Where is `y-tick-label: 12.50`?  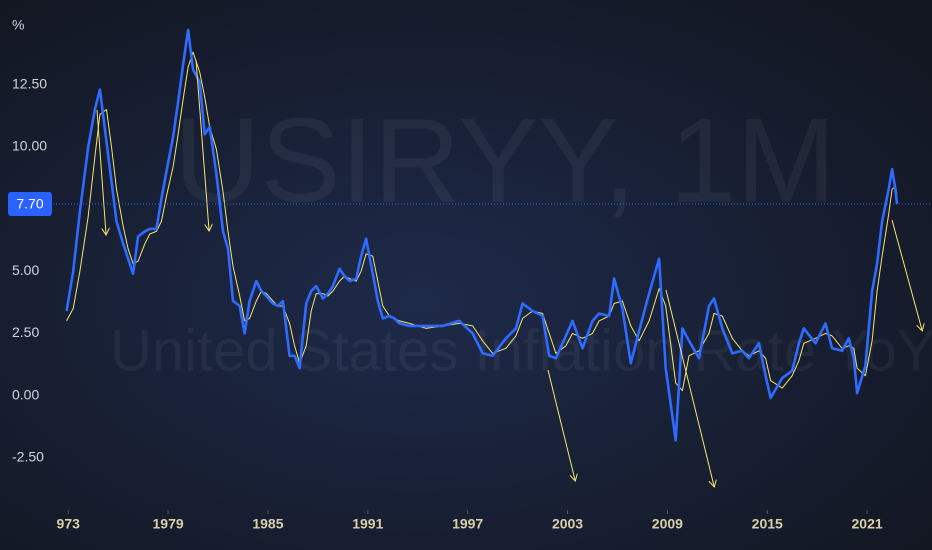 y-tick-label: 12.50 is located at coordinates (29, 83).